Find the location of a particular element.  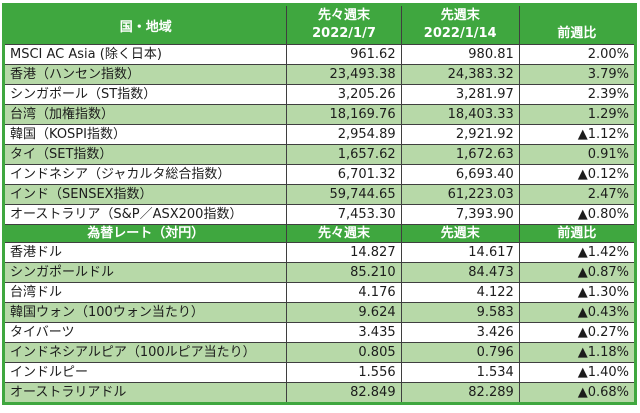

change-value: 2.39% is located at coordinates (577, 94).